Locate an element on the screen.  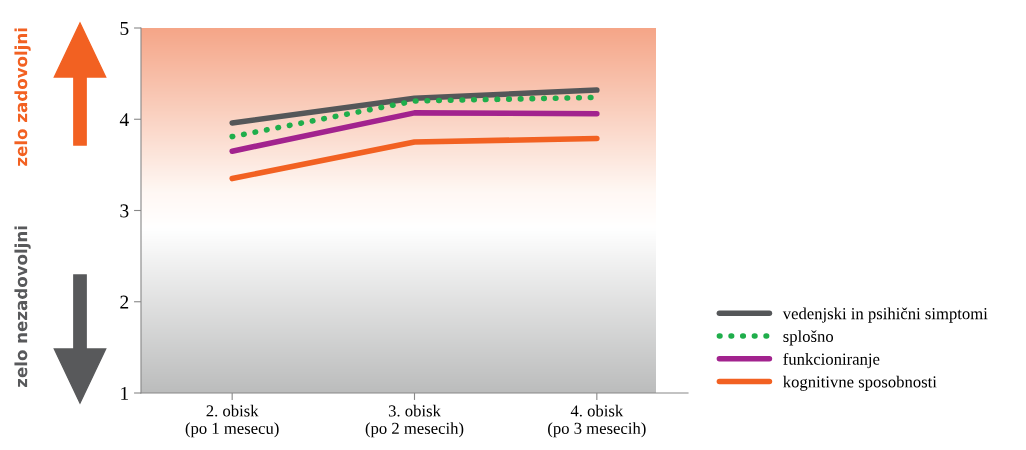
y-tick-label: 1 is located at coordinates (125, 393).